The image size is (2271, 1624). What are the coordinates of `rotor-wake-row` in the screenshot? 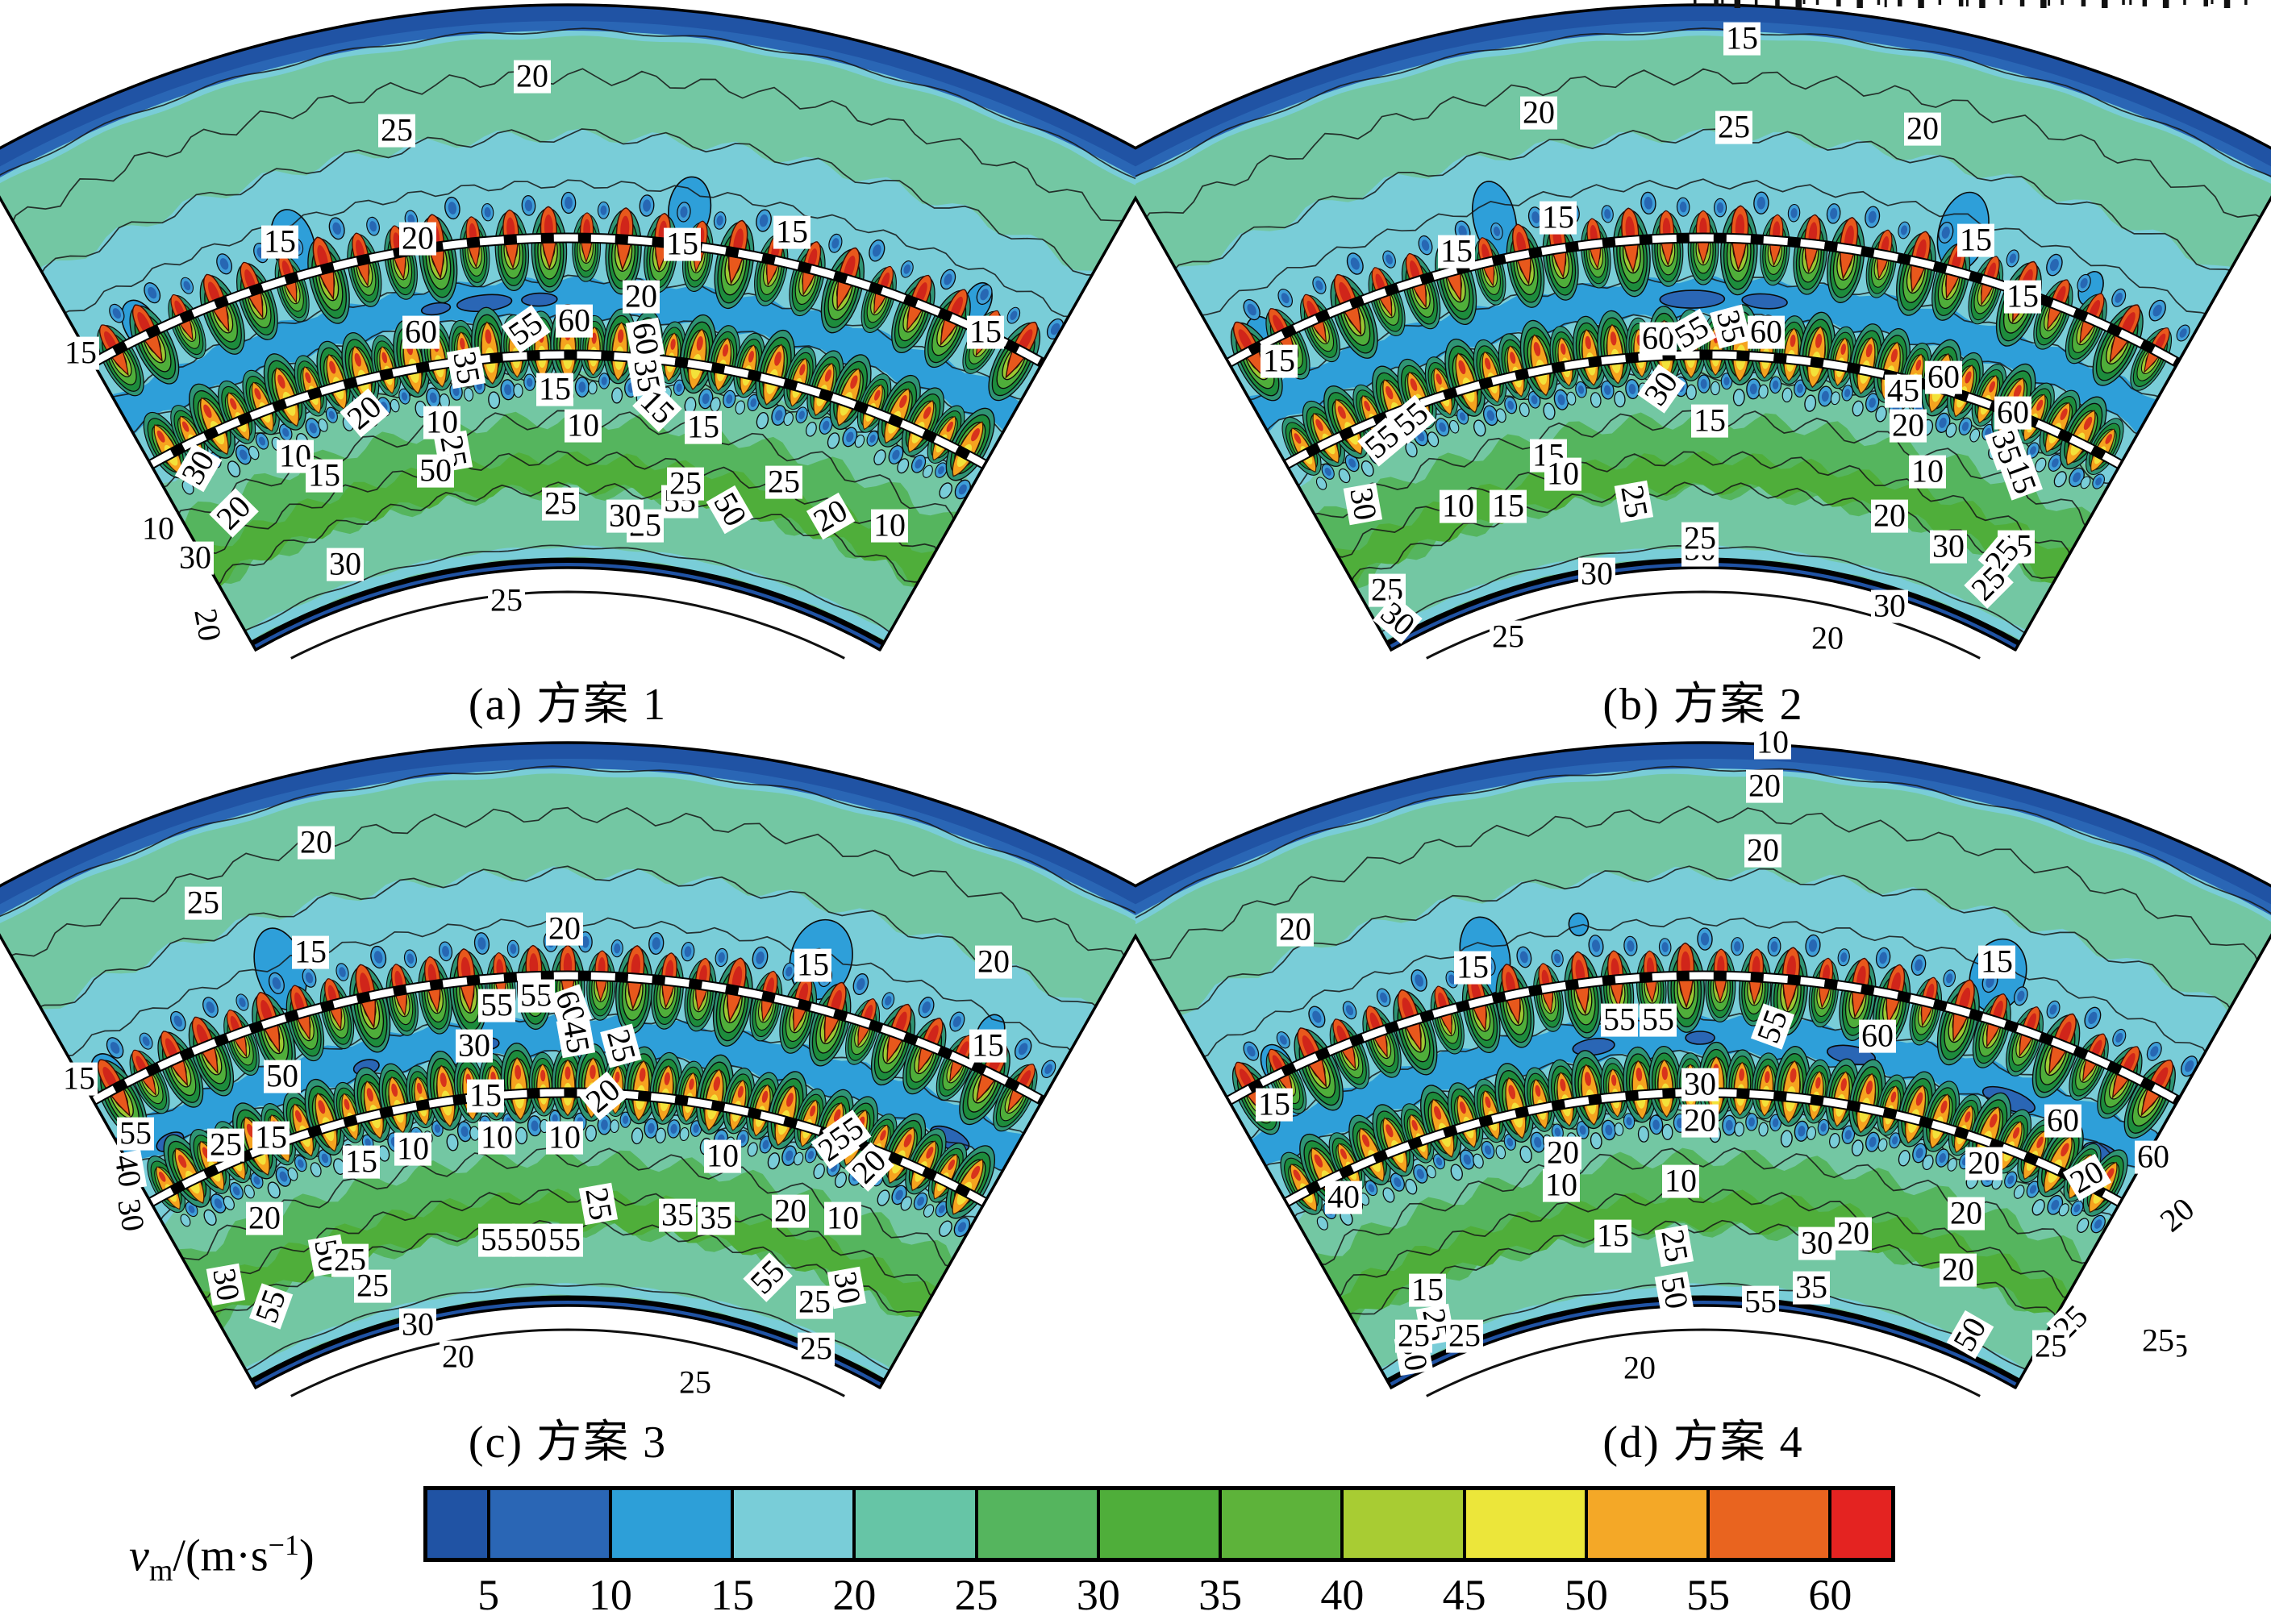 It's located at (569, 402).